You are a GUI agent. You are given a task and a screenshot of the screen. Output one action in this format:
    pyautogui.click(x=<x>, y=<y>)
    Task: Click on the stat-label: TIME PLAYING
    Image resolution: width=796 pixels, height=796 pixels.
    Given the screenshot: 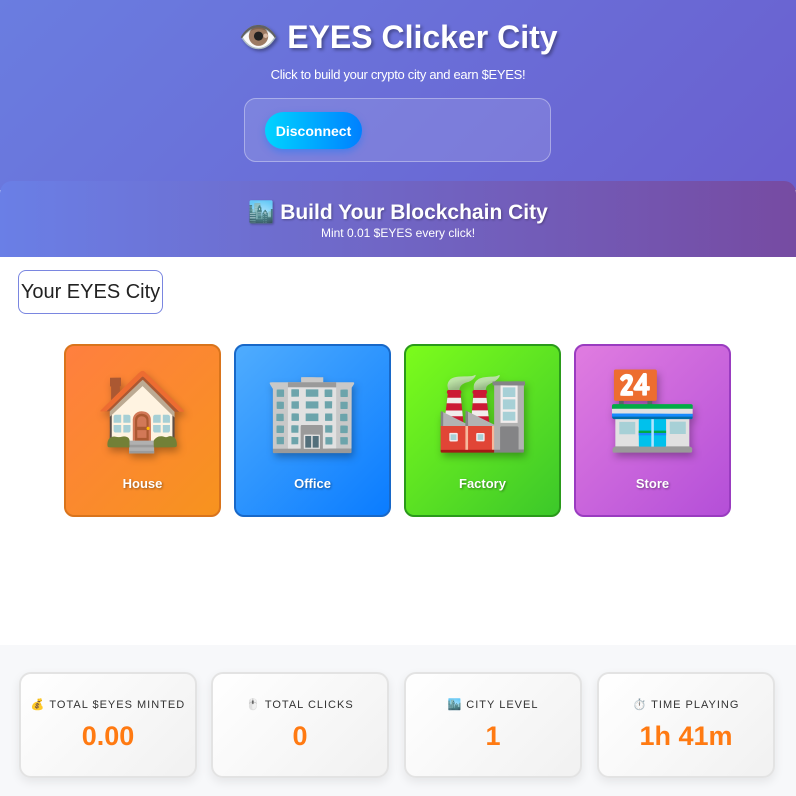 What is the action you would take?
    pyautogui.click(x=695, y=705)
    